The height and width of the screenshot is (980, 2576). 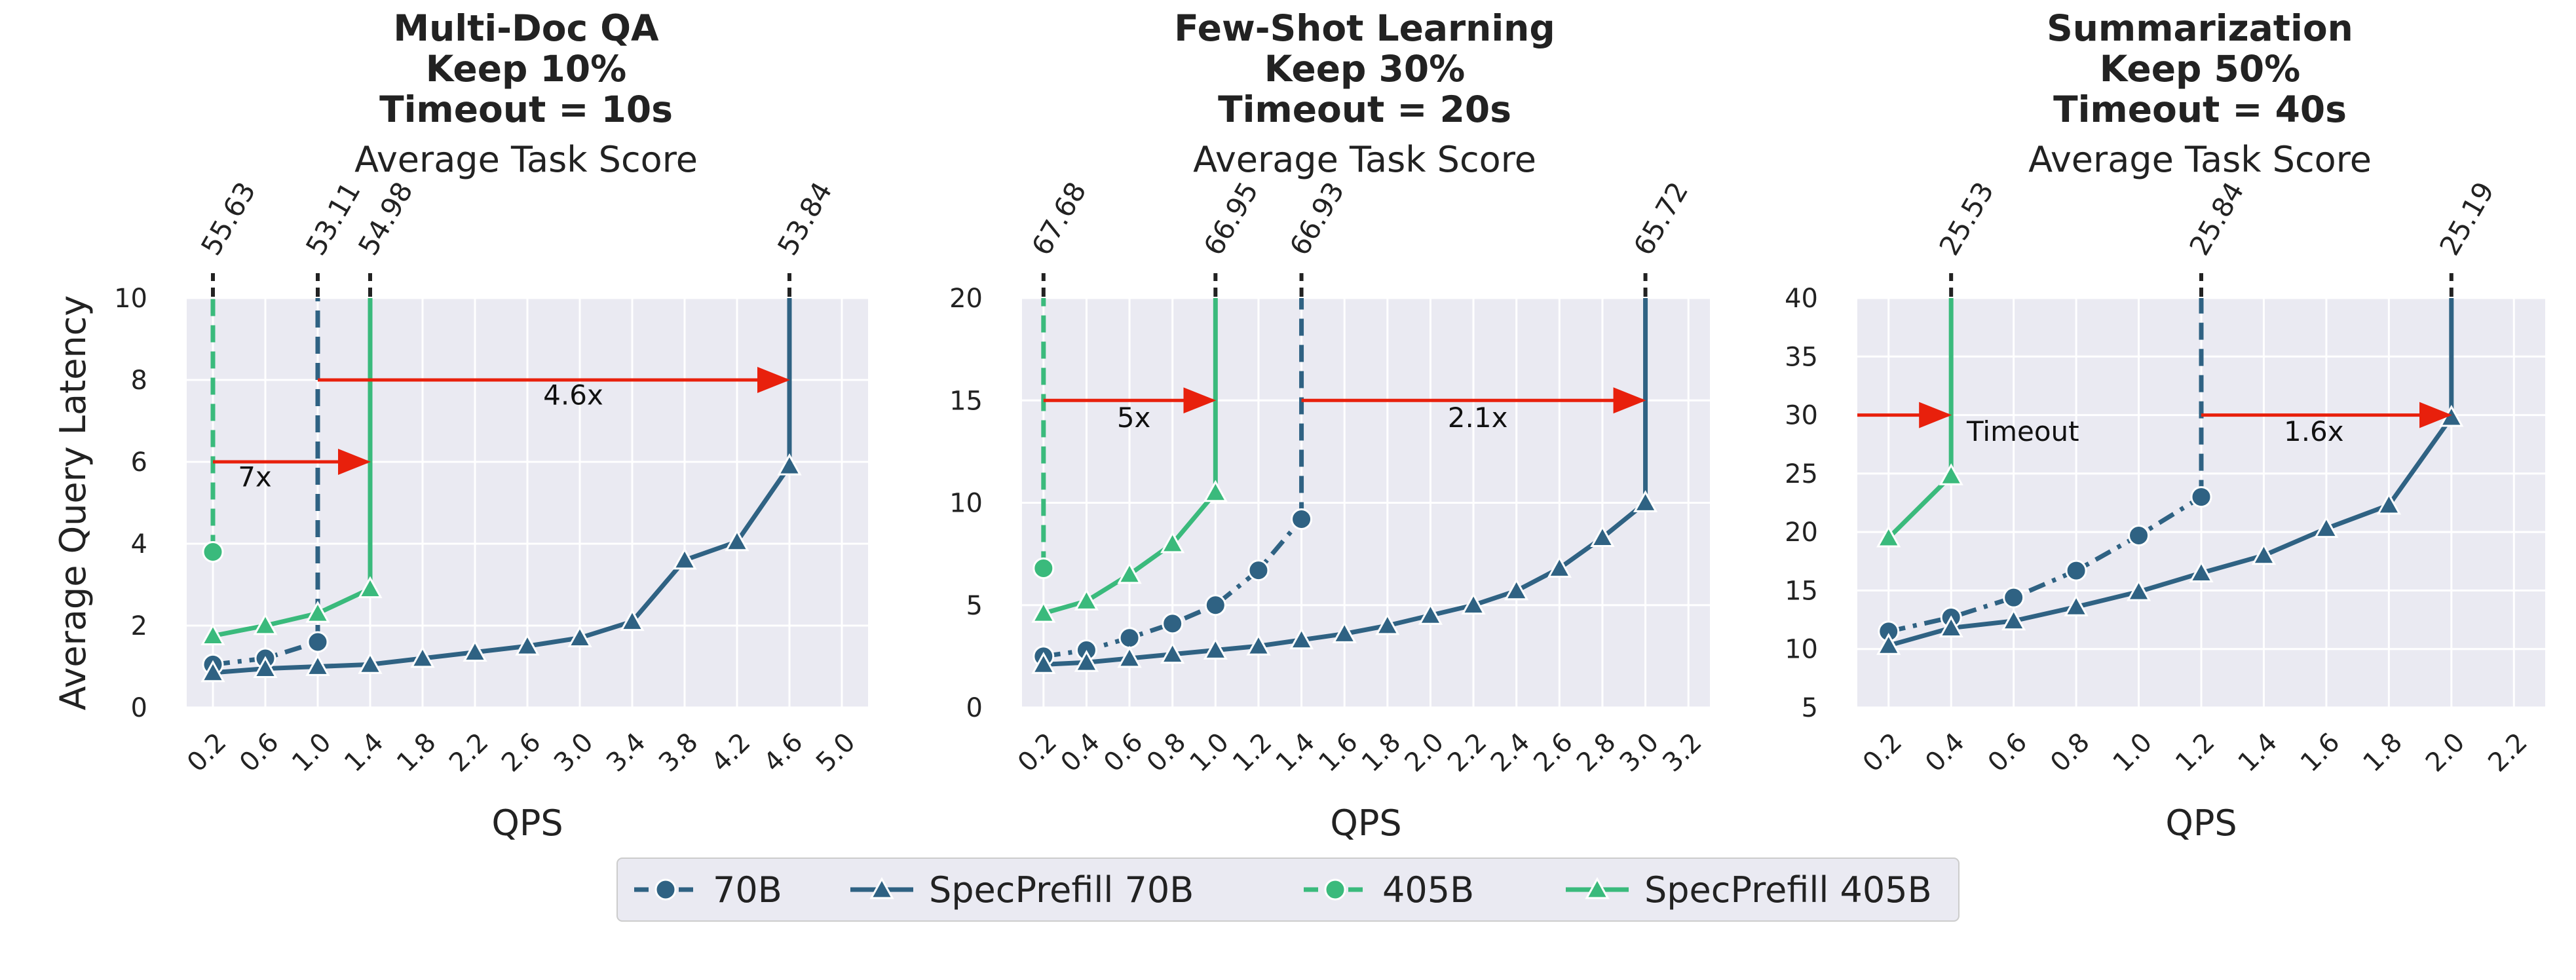 I want to click on speedup-label: 1.6x, so click(x=2314, y=431).